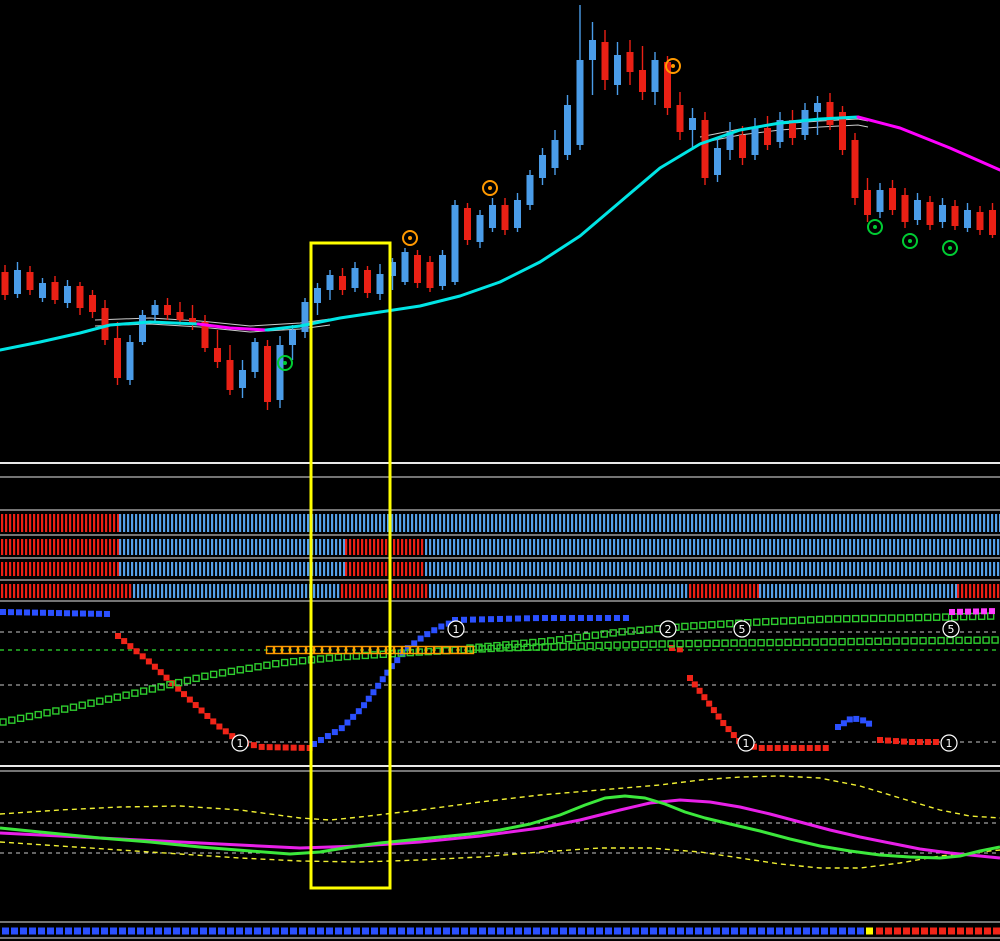 Image resolution: width=1000 pixels, height=941 pixels. What do you see at coordinates (908, 741) in the screenshot?
I see `red-dots-right` at bounding box center [908, 741].